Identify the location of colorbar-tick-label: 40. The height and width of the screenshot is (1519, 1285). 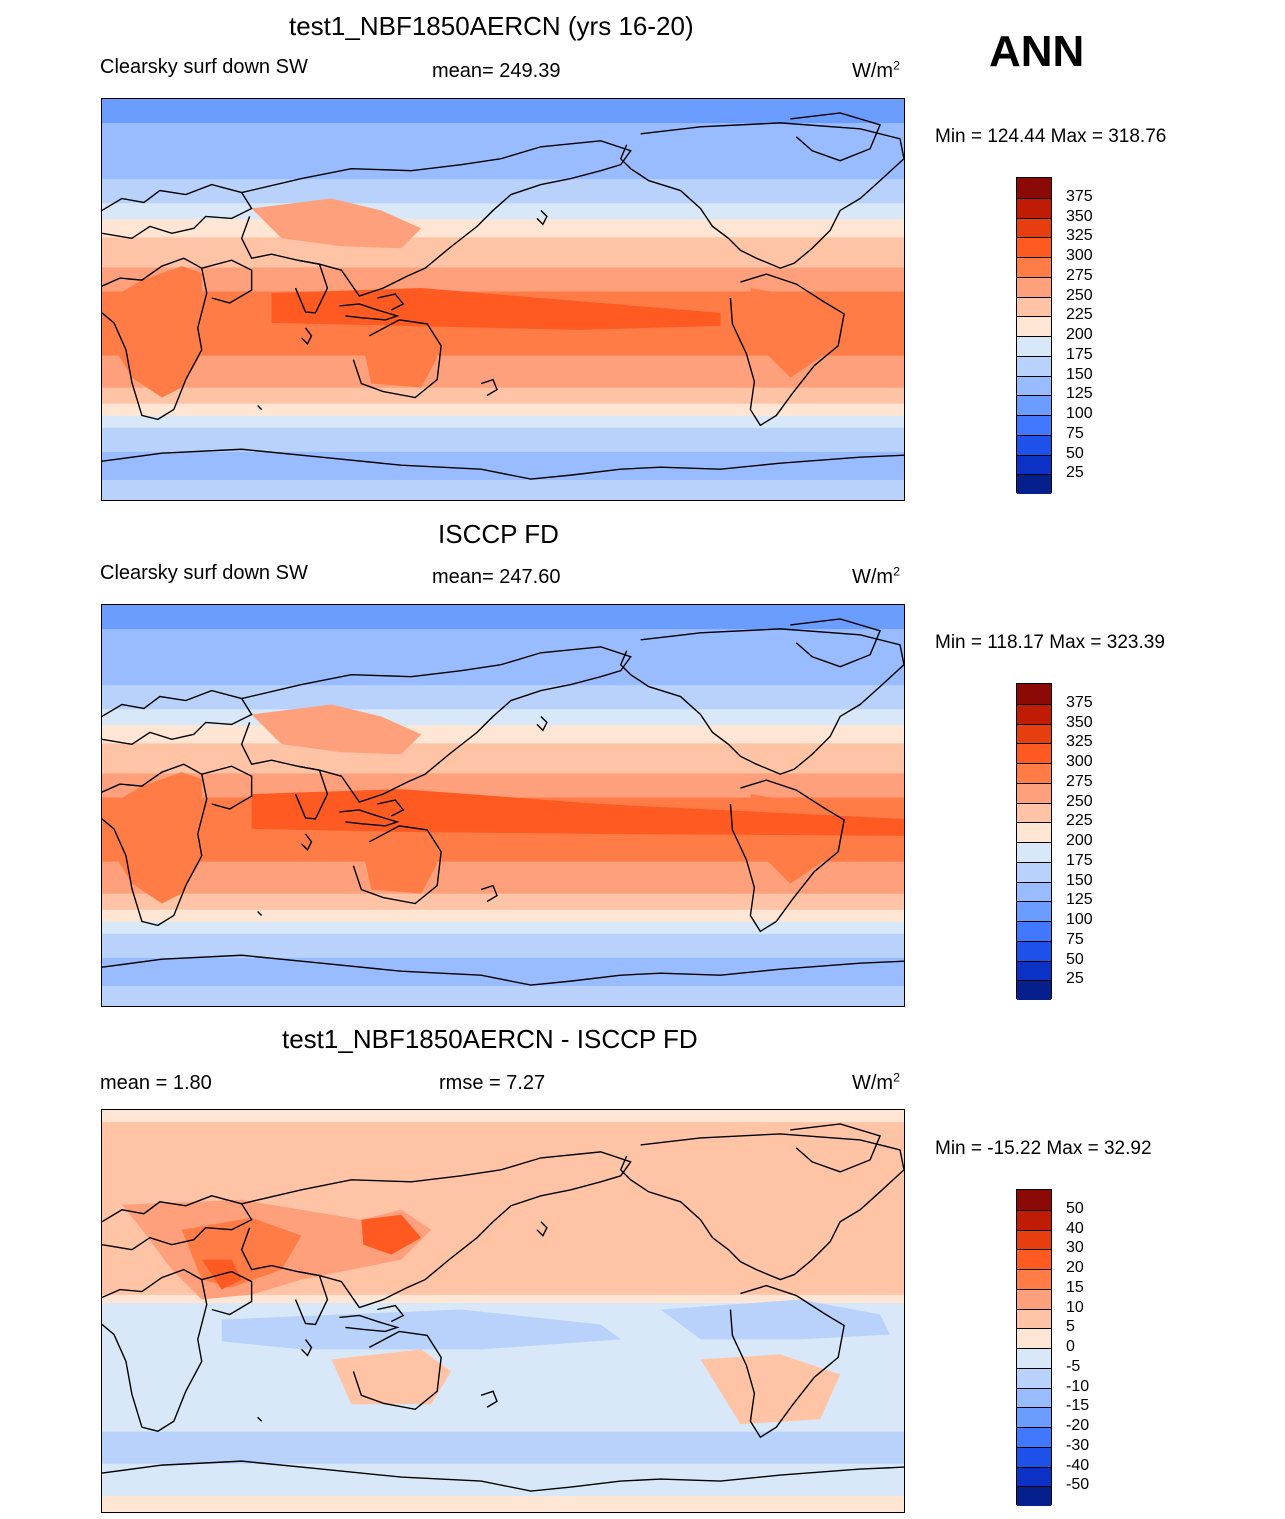
(1075, 1228).